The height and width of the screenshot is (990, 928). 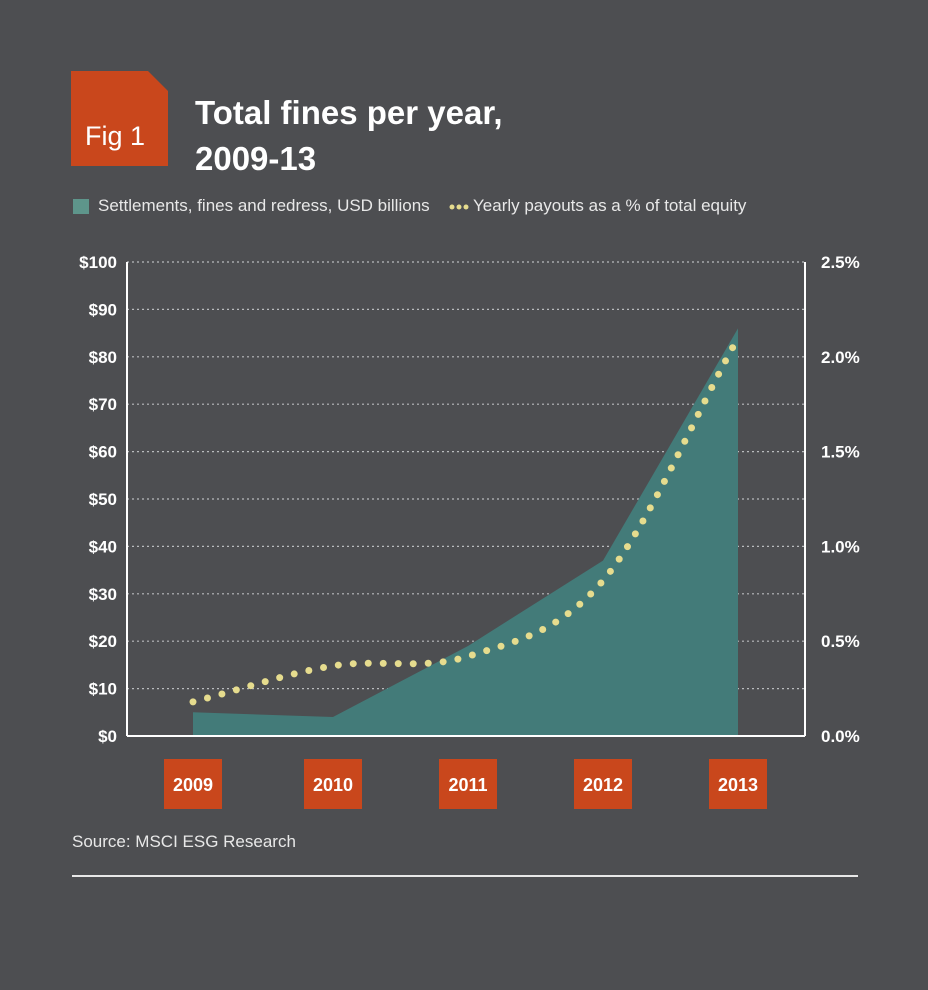 What do you see at coordinates (610, 205) in the screenshot?
I see `legend-dots-label: Yearly payouts as a % of total equity` at bounding box center [610, 205].